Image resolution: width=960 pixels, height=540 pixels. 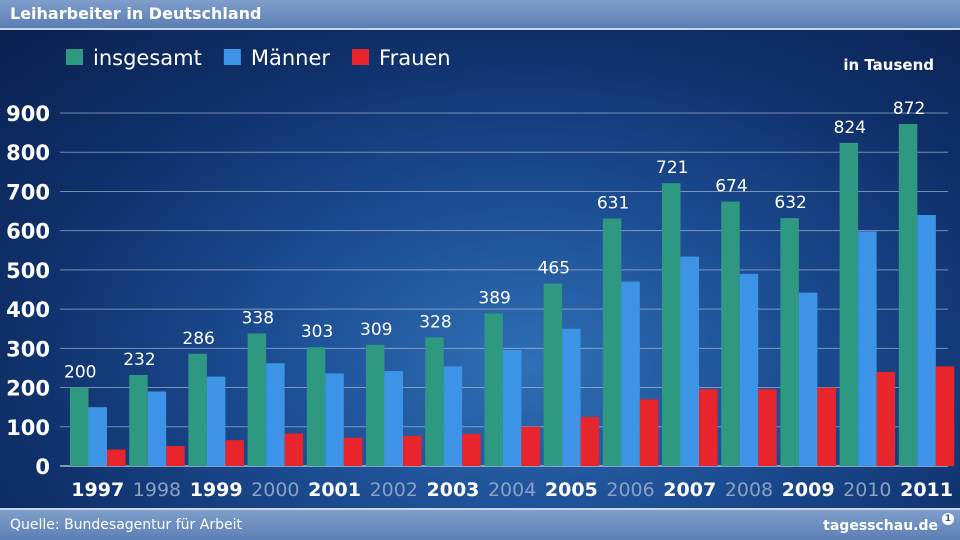 What do you see at coordinates (28, 389) in the screenshot?
I see `y-tick-label: 200` at bounding box center [28, 389].